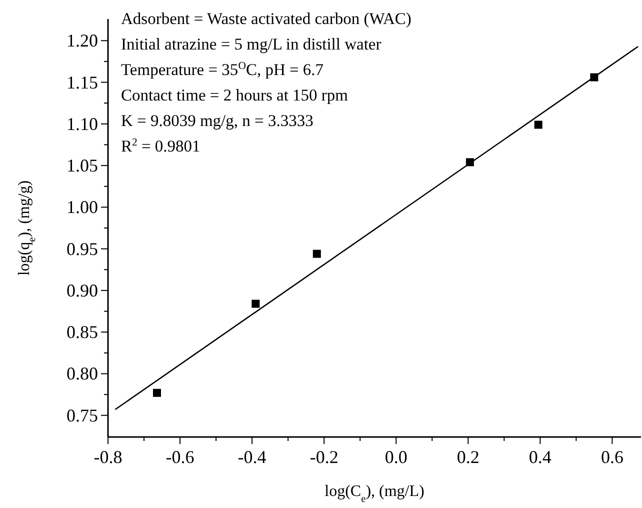  Describe the element at coordinates (222, 69) in the screenshot. I see `annotation: Temperature = 35$^{O}$C, pH = 6.7` at that location.